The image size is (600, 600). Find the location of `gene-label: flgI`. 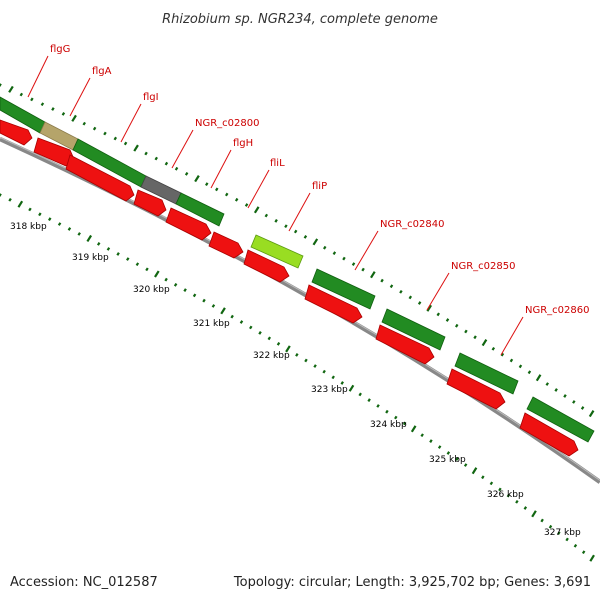

gene-label: flgI is located at coordinates (151, 97).